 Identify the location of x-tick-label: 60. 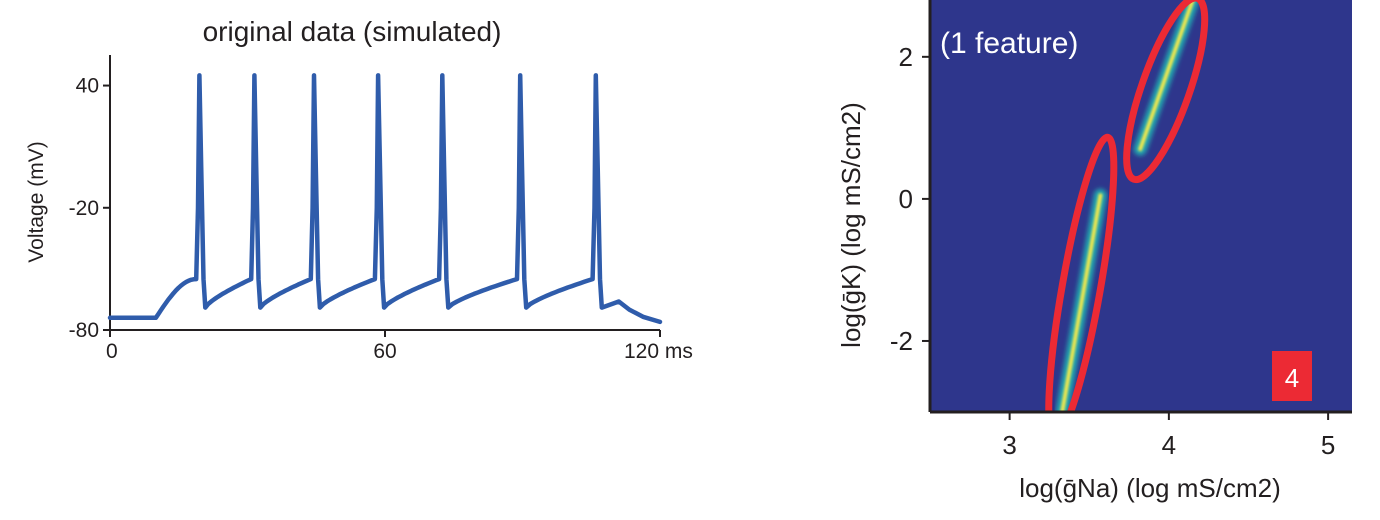
(384, 351).